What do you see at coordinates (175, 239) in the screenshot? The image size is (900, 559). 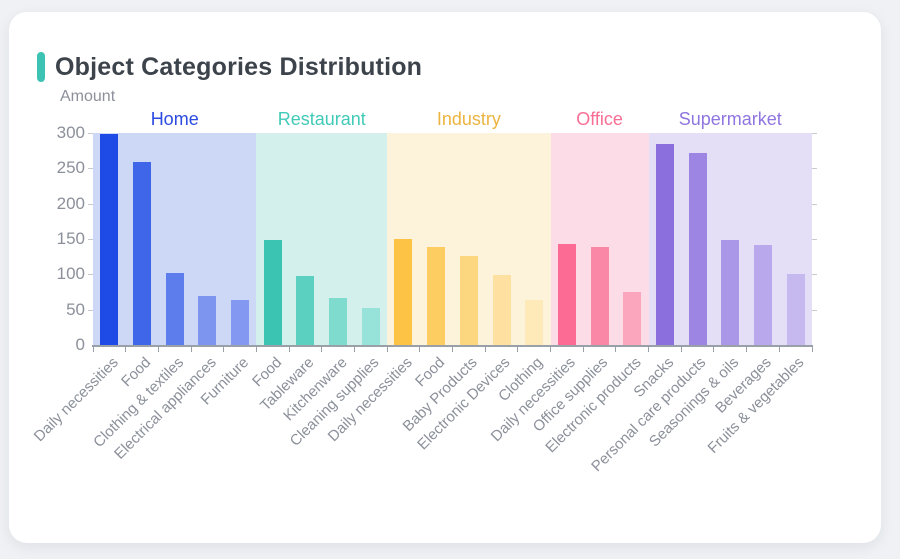 I see `group-panel-home` at bounding box center [175, 239].